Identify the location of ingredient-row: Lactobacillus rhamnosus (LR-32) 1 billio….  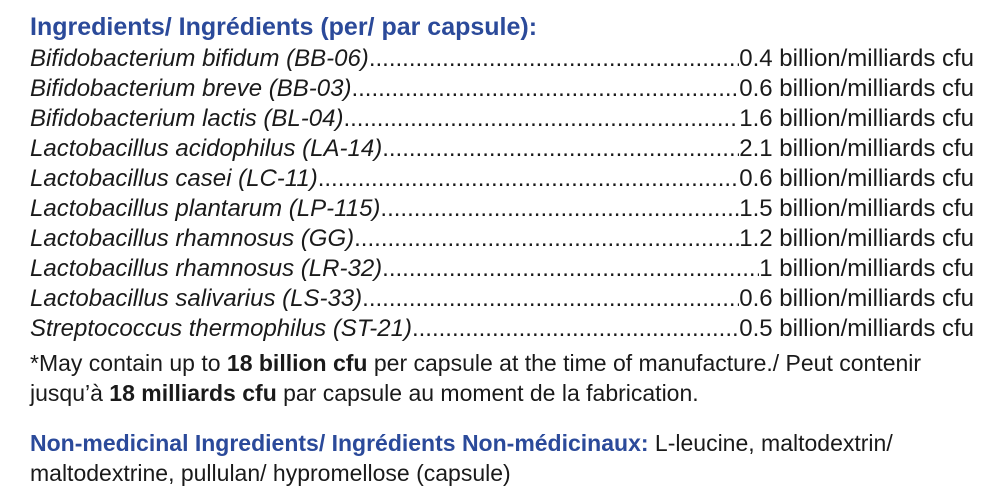
(502, 269).